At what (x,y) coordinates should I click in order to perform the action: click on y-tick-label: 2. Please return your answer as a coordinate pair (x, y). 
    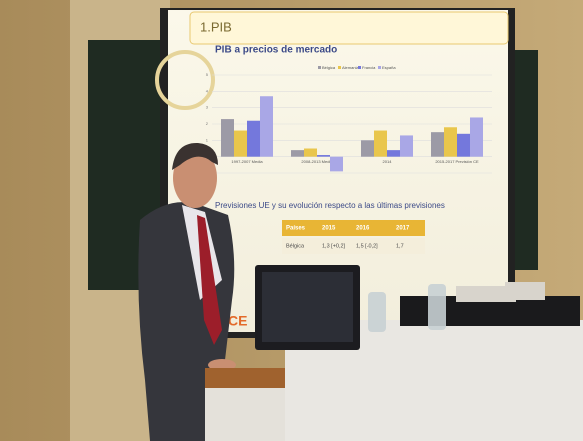
    Looking at the image, I should click on (207, 123).